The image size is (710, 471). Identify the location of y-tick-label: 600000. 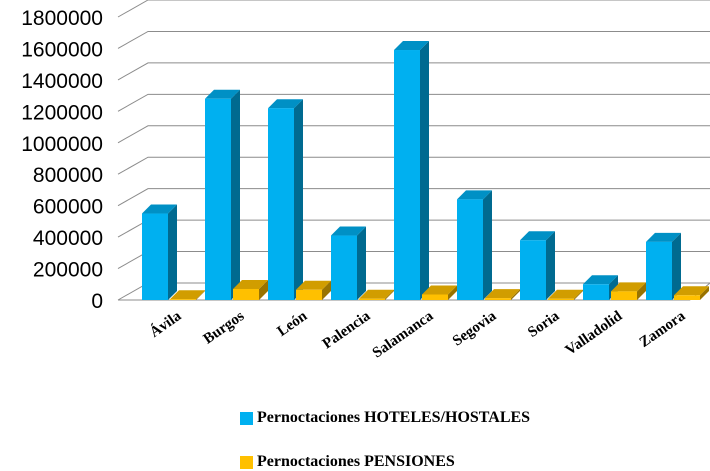
(68, 207).